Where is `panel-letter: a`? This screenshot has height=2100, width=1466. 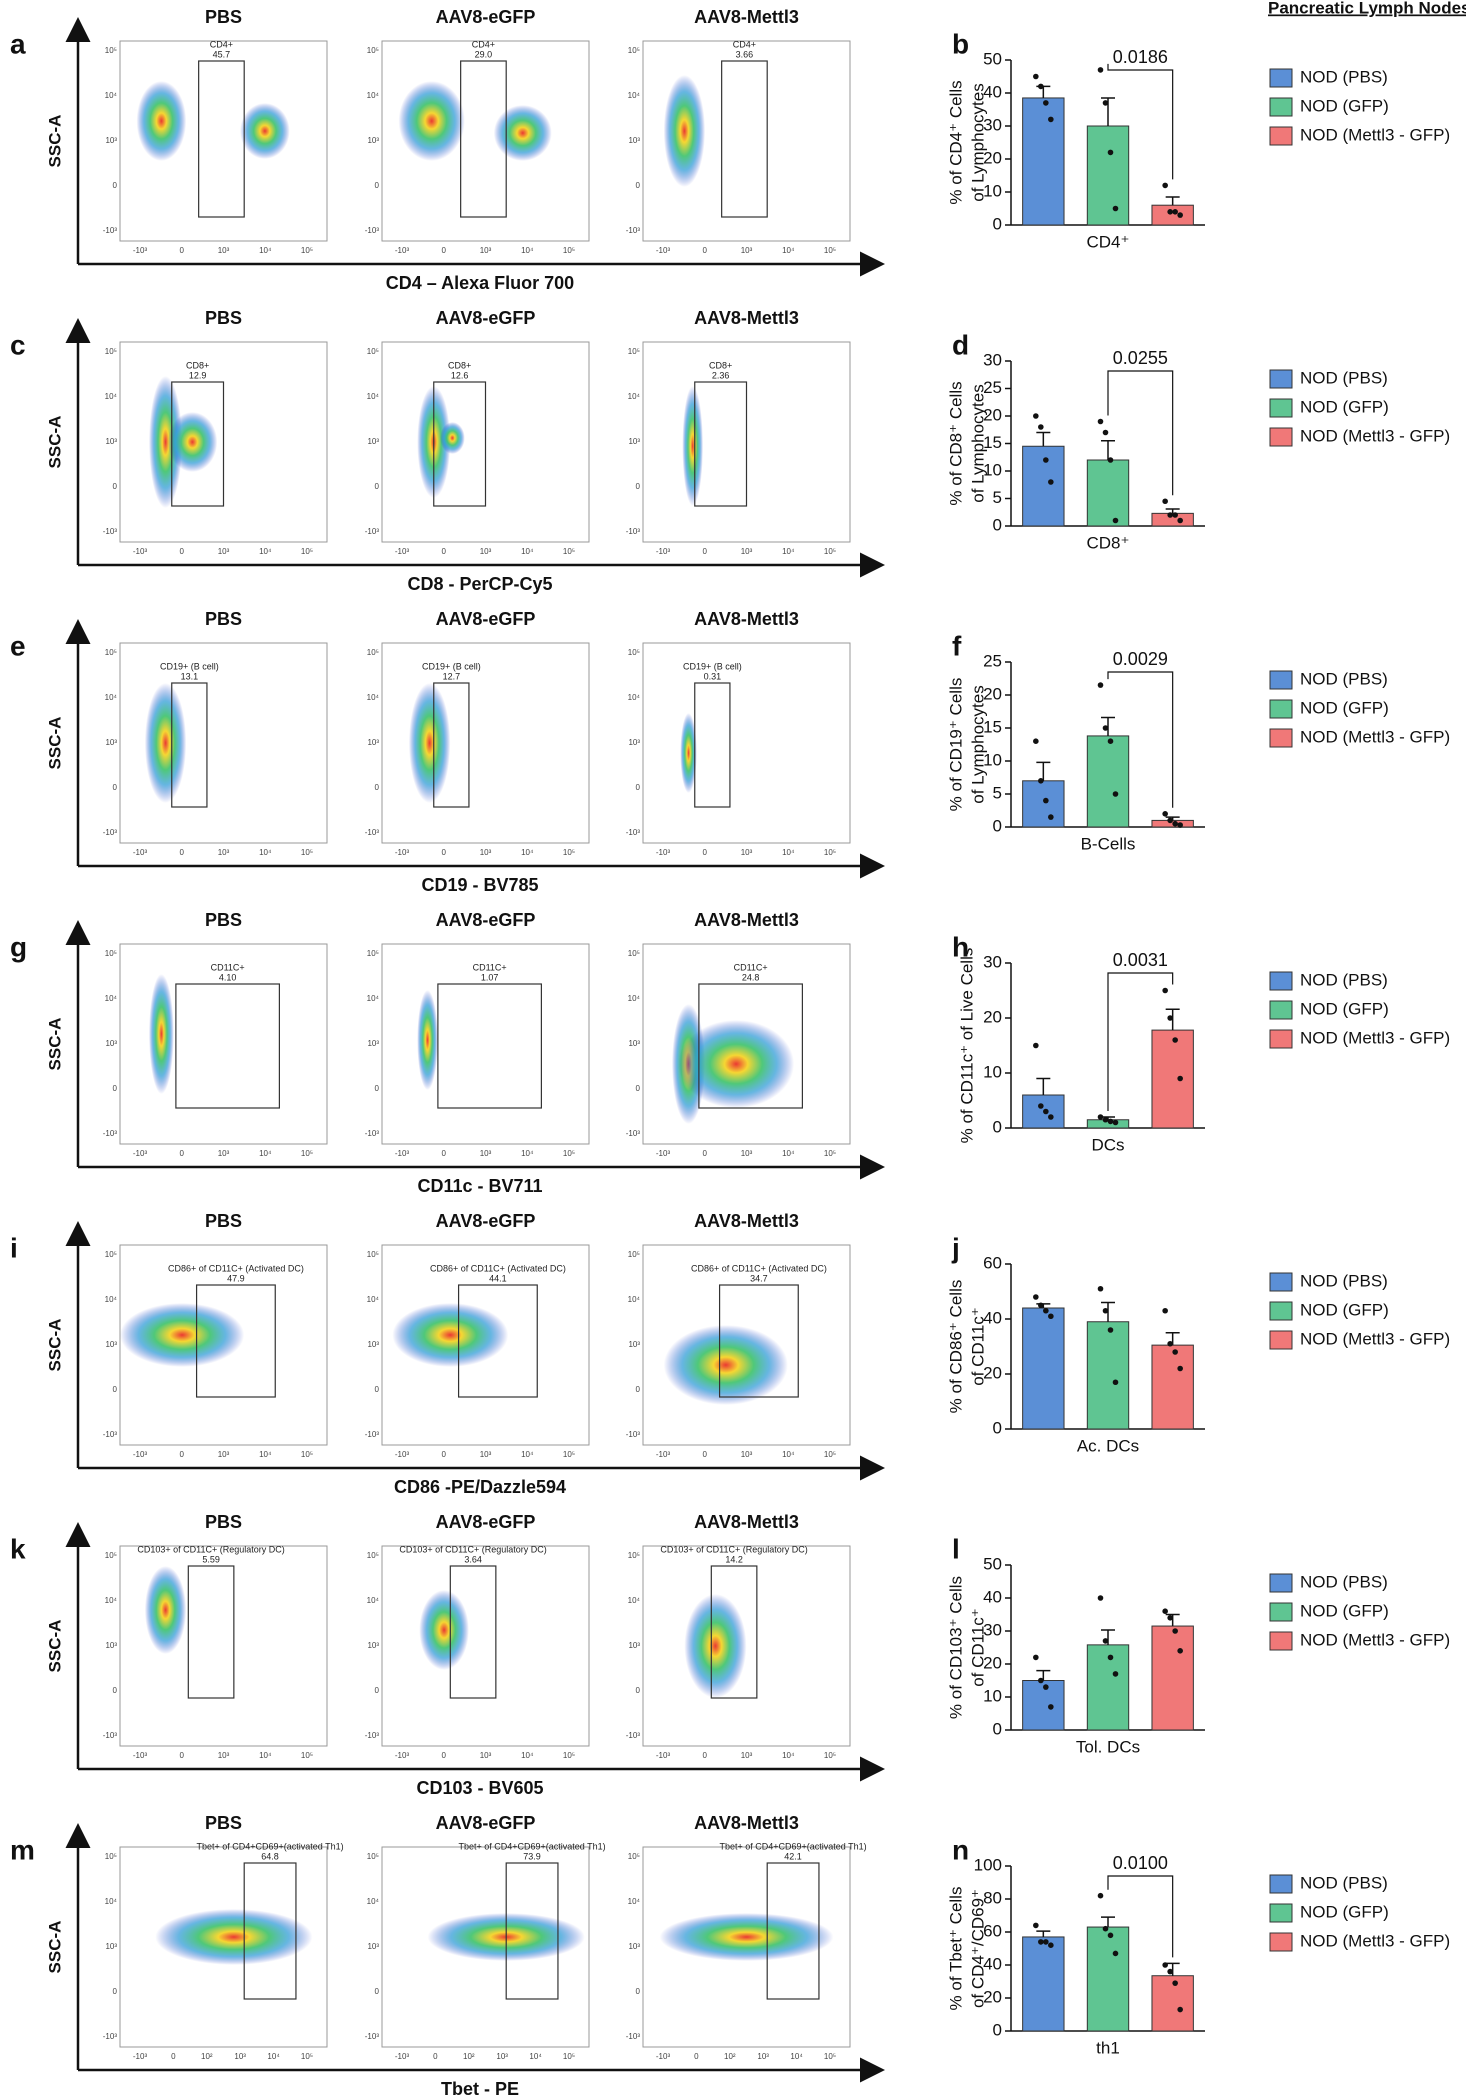
panel-letter: a is located at coordinates (18, 43).